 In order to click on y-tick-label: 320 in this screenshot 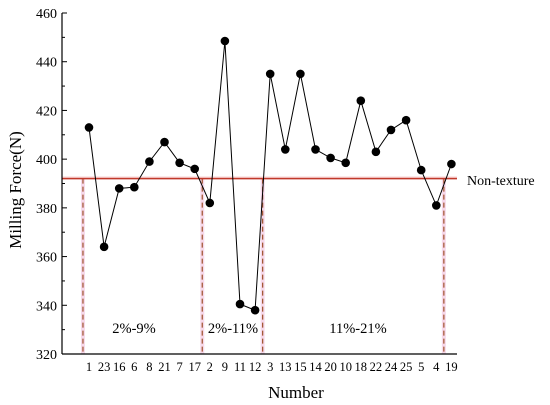, I will do `click(46, 355)`.